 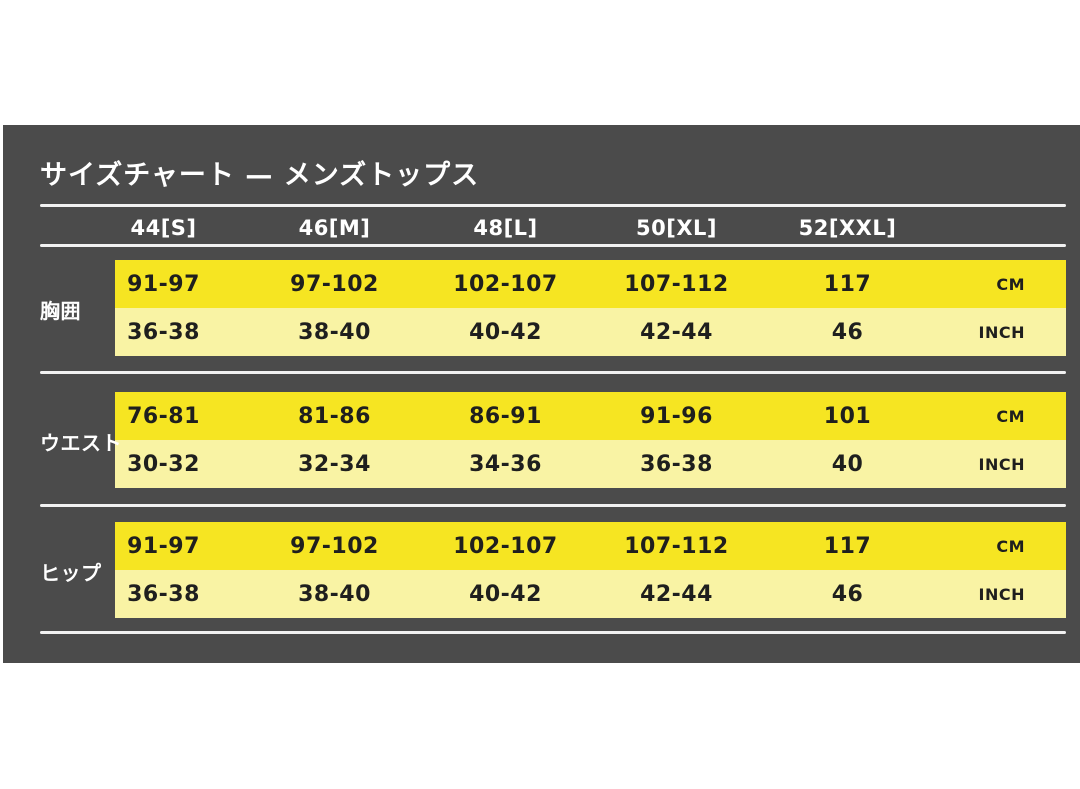 I want to click on section-label-waist: ウエスト, so click(x=81, y=443).